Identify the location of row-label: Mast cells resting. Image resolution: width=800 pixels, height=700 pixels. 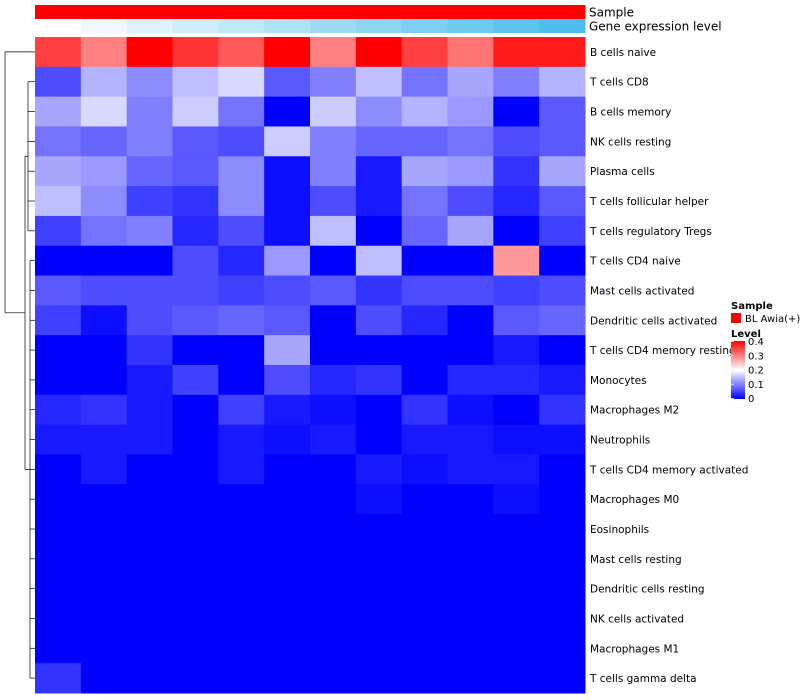
(636, 560).